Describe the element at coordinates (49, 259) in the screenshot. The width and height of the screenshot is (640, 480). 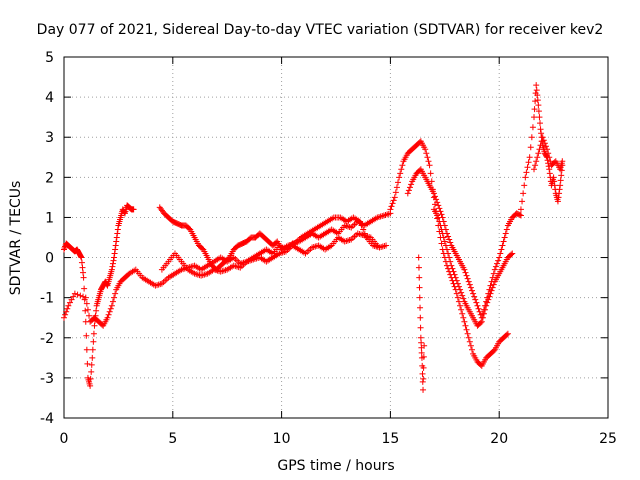
I see `y-tick-label: 0` at that location.